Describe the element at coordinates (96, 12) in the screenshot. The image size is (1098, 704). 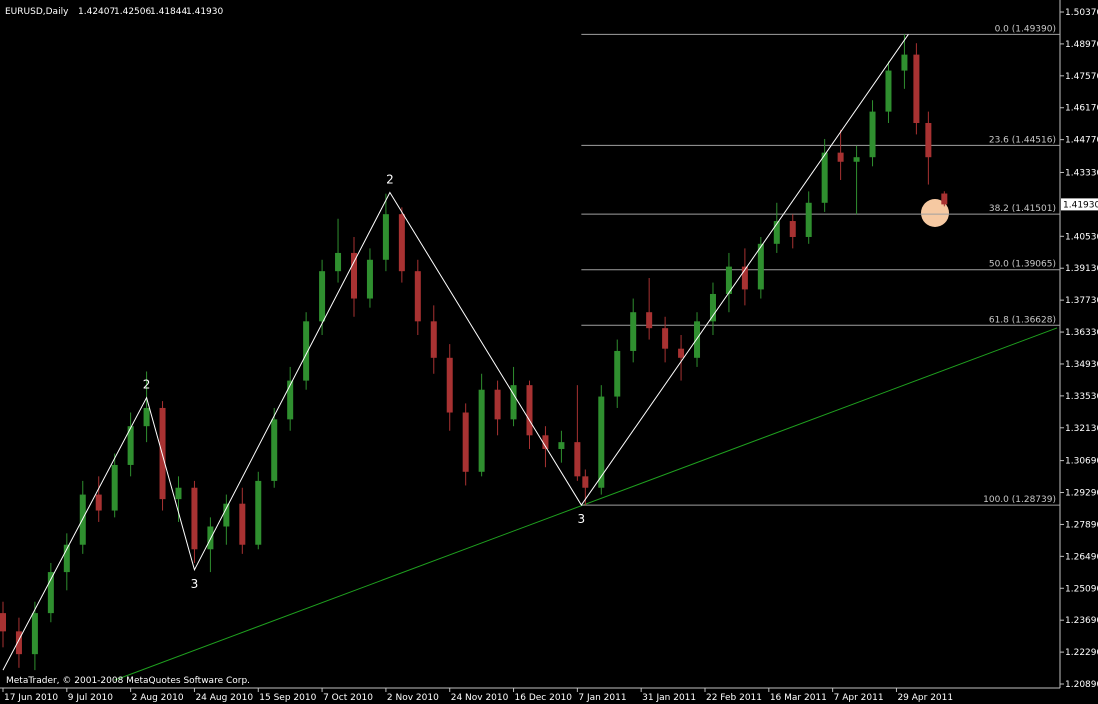
I see `ohlc-open: 1.42407` at that location.